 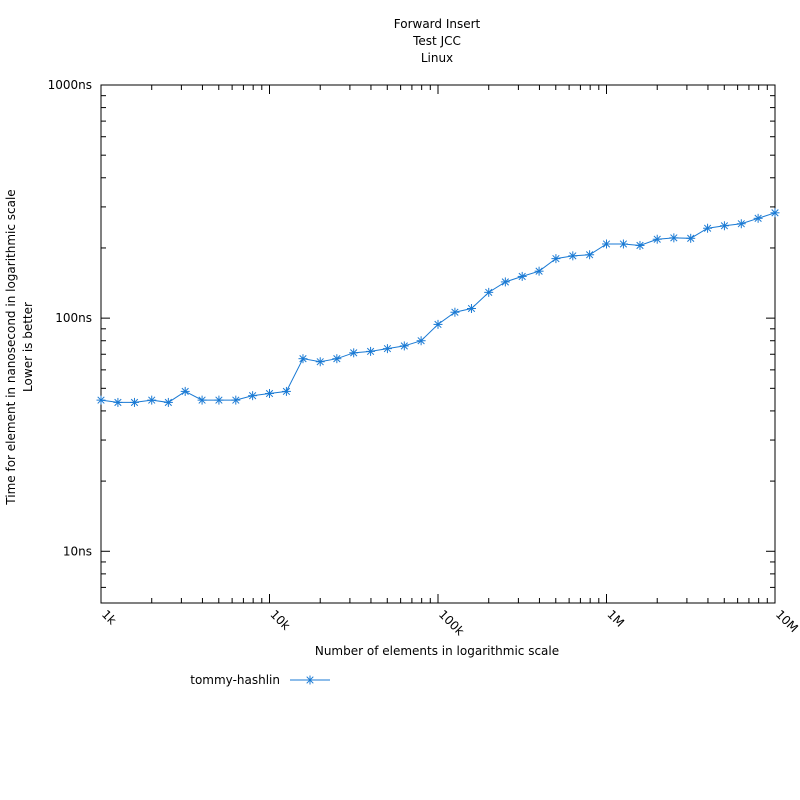 I want to click on y-tick-label: 100ns, so click(x=73, y=318).